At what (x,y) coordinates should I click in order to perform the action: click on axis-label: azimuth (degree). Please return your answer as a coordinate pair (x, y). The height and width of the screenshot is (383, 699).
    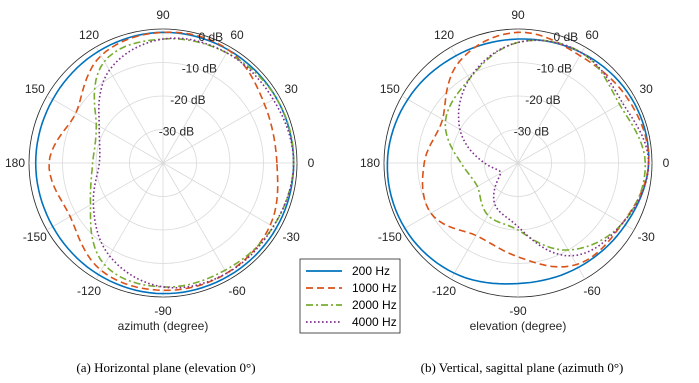
    Looking at the image, I should click on (163, 326).